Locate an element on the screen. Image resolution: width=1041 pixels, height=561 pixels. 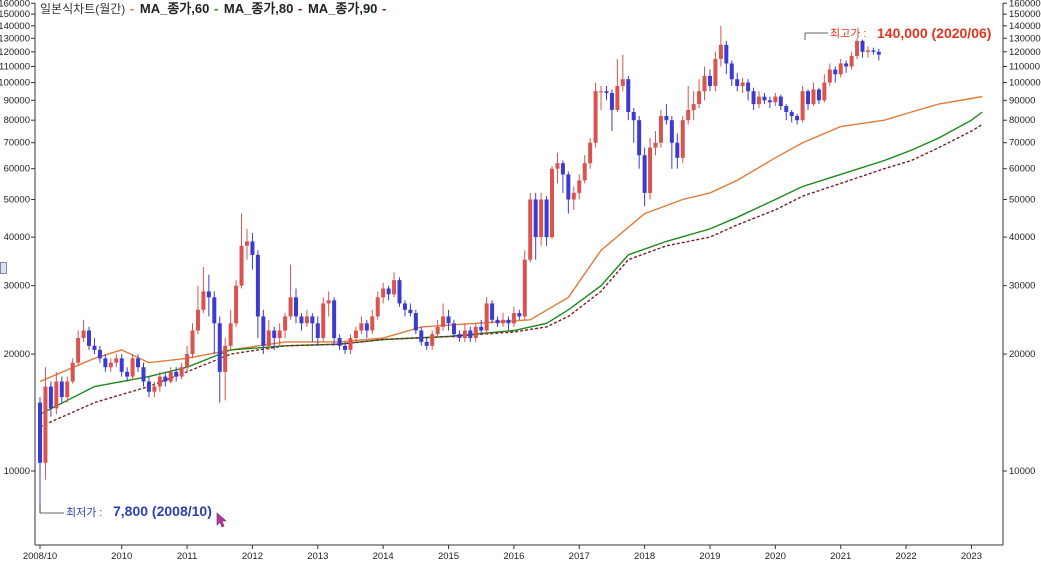
y-tick-label-right: 110000 is located at coordinates (1024, 66).